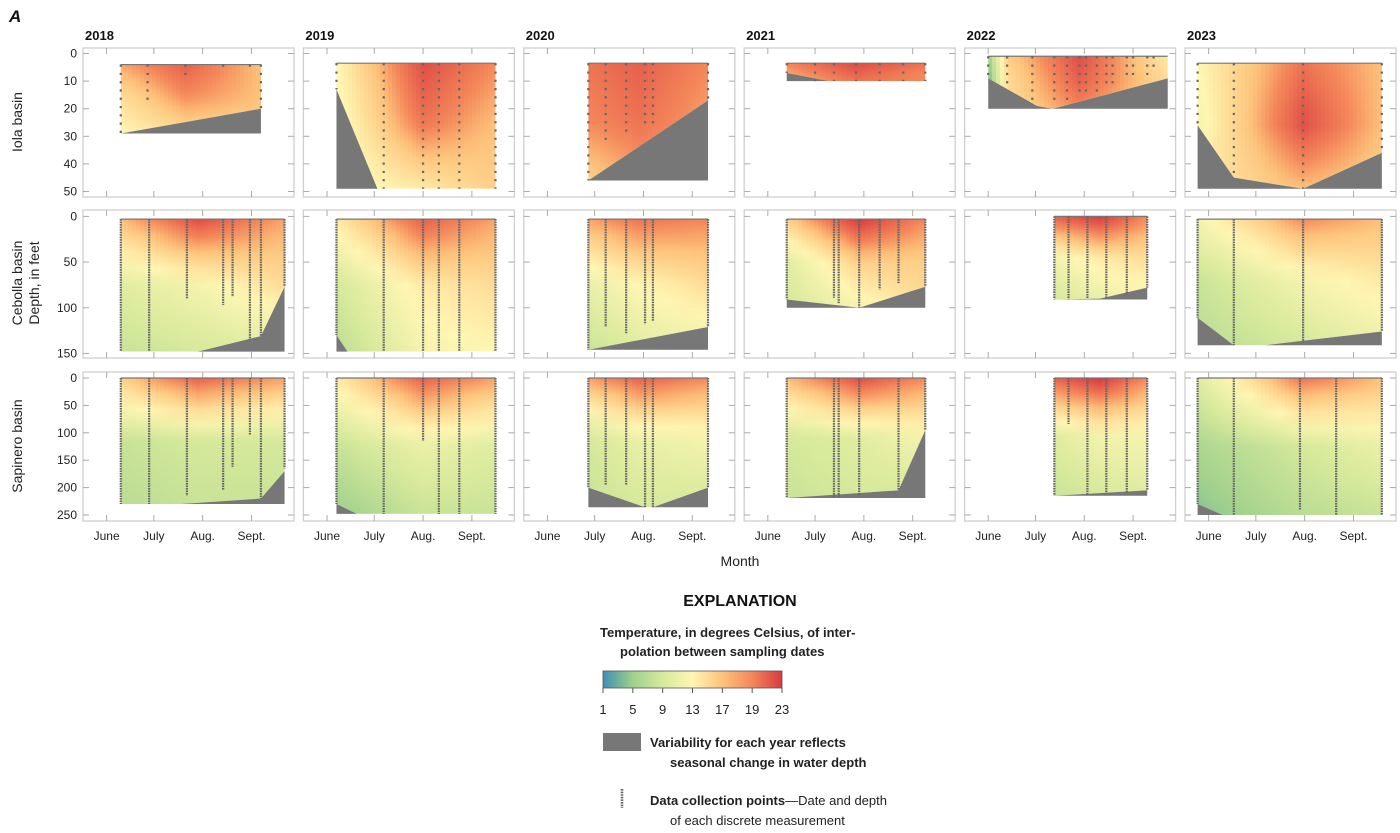 The height and width of the screenshot is (833, 1400). Describe the element at coordinates (722, 651) in the screenshot. I see `colorbar-title-line2: polation between sampling dates` at that location.